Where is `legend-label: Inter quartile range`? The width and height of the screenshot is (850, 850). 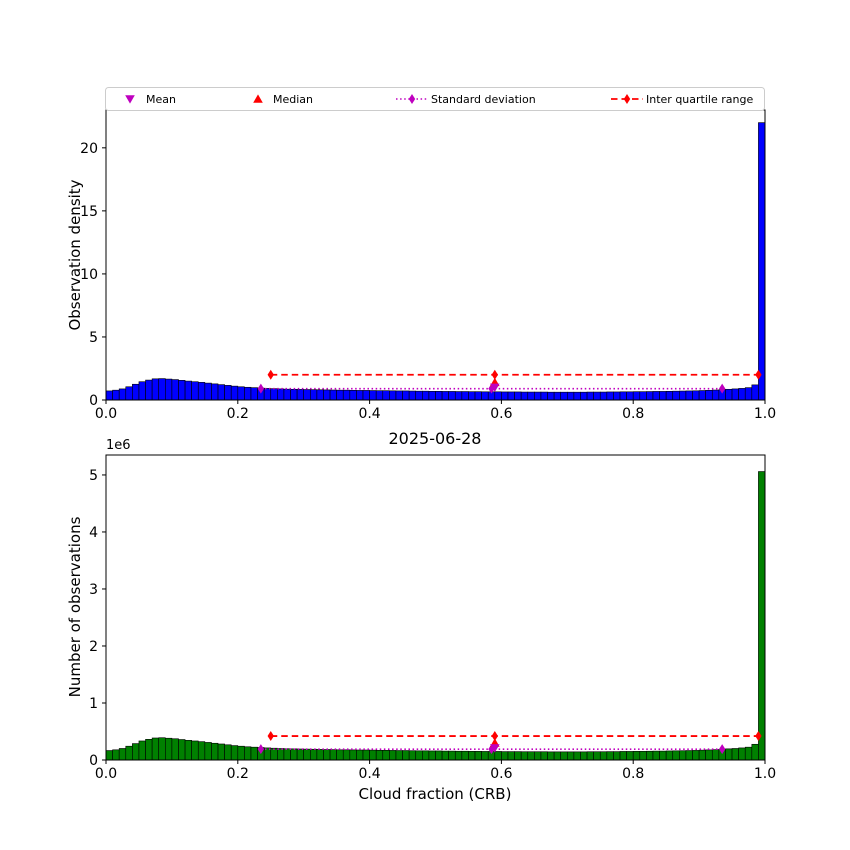 legend-label: Inter quartile range is located at coordinates (699, 99).